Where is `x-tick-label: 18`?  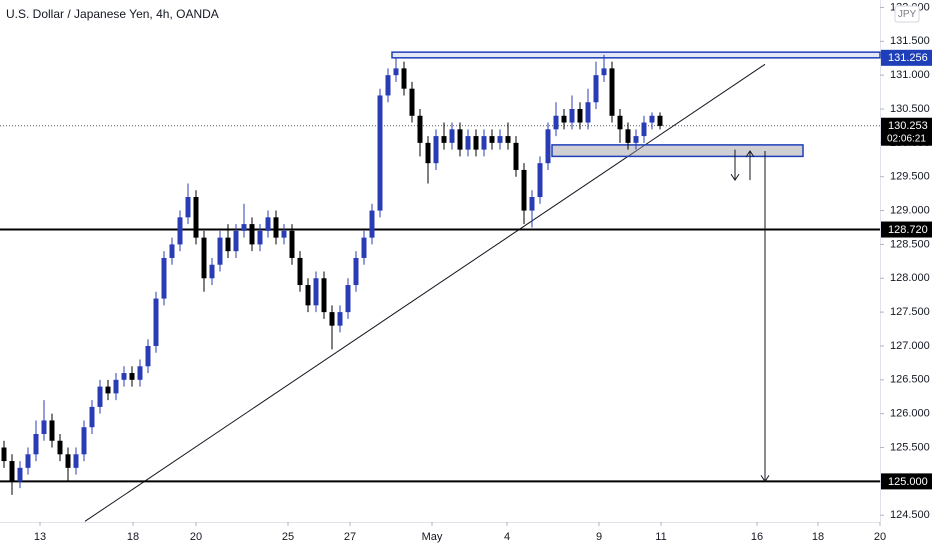 x-tick-label: 18 is located at coordinates (133, 537).